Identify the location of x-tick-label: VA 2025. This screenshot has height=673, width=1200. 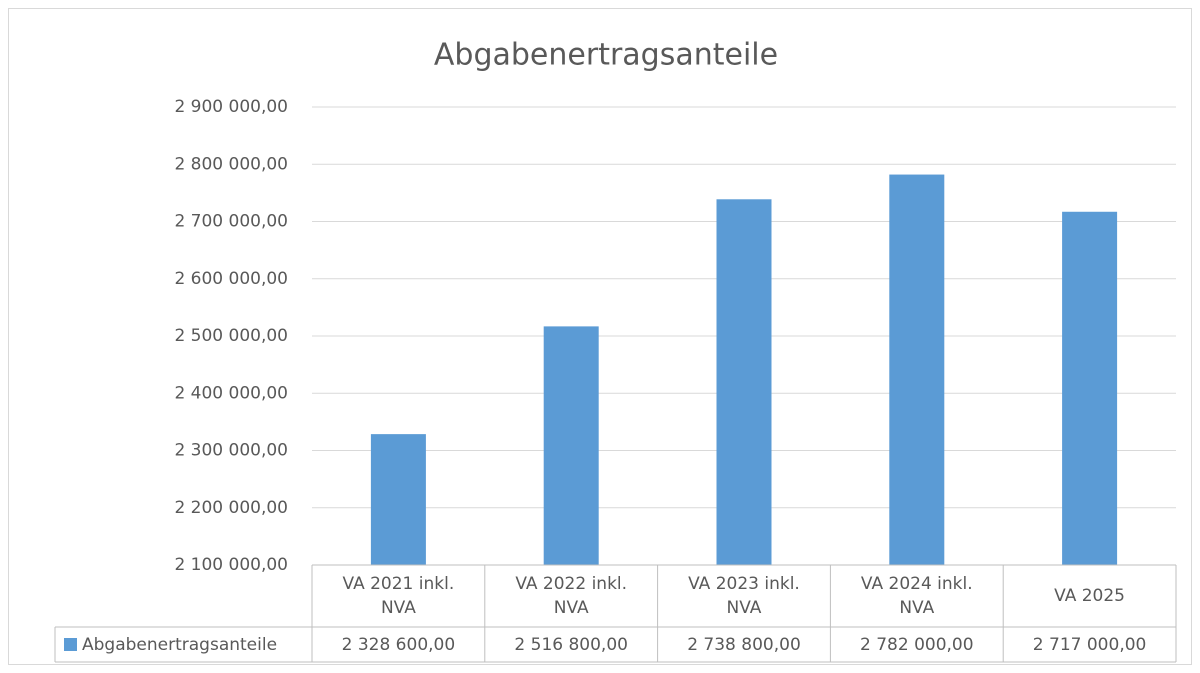
(1089, 596).